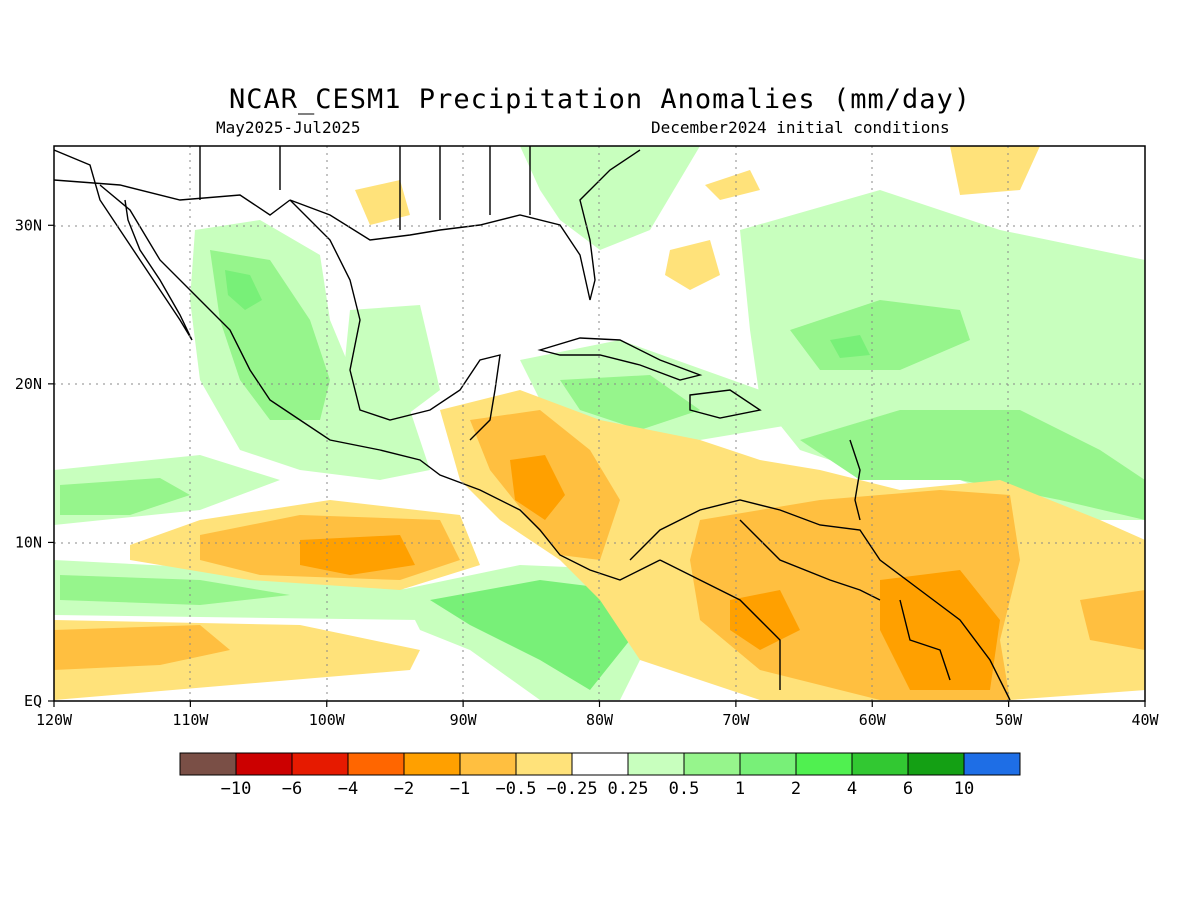 This screenshot has height=900, width=1200. What do you see at coordinates (54, 720) in the screenshot?
I see `lon-tick-label: 120W` at bounding box center [54, 720].